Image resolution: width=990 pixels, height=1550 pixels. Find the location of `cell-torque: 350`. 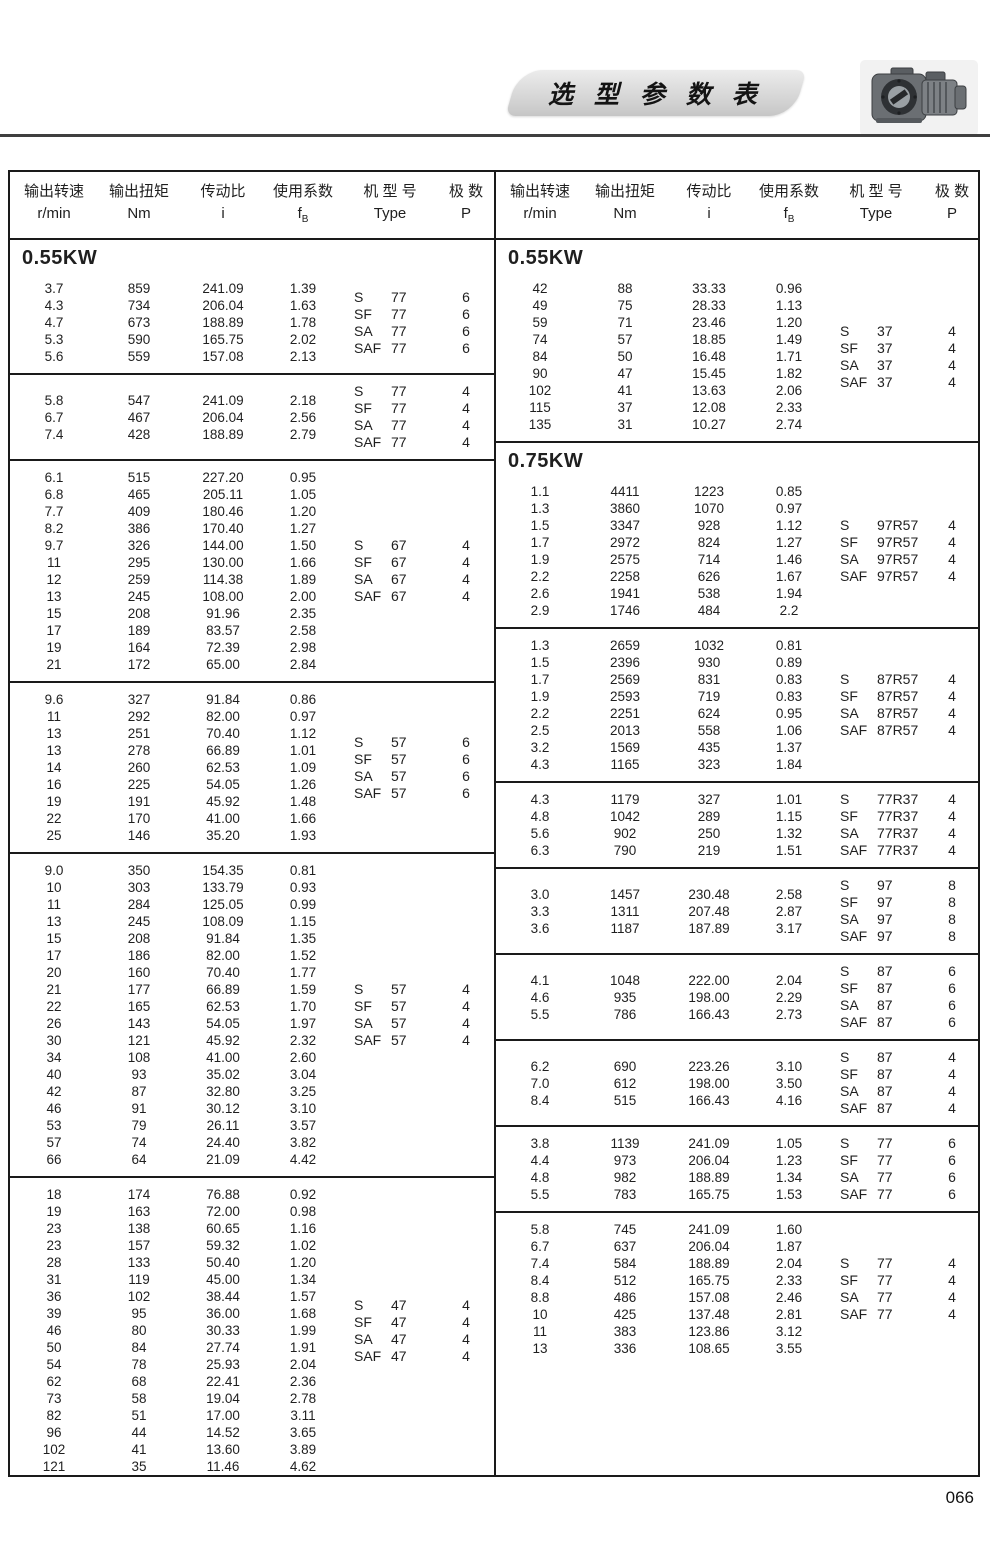

cell-torque: 350 is located at coordinates (139, 870).